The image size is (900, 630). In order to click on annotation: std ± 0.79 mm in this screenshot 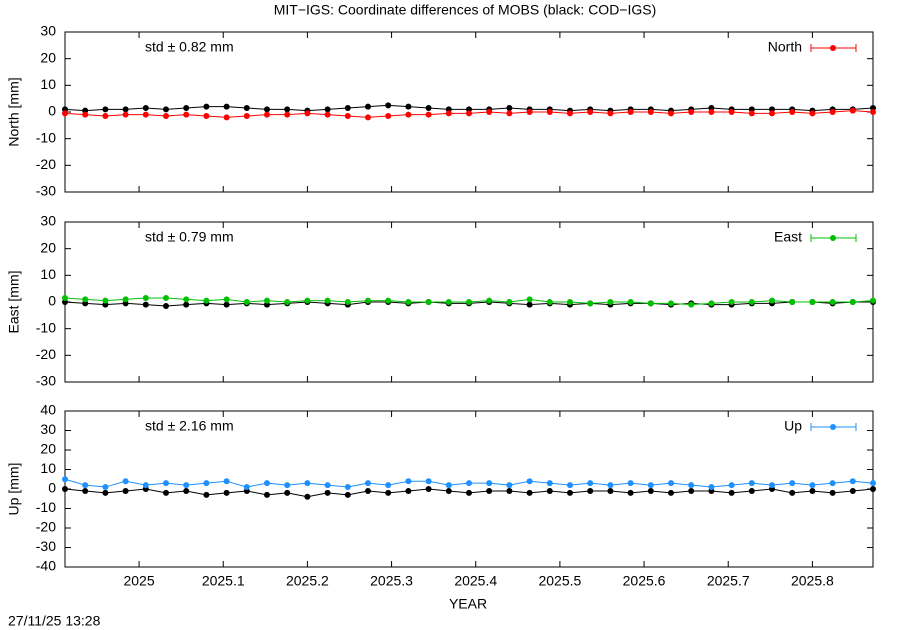, I will do `click(189, 237)`.